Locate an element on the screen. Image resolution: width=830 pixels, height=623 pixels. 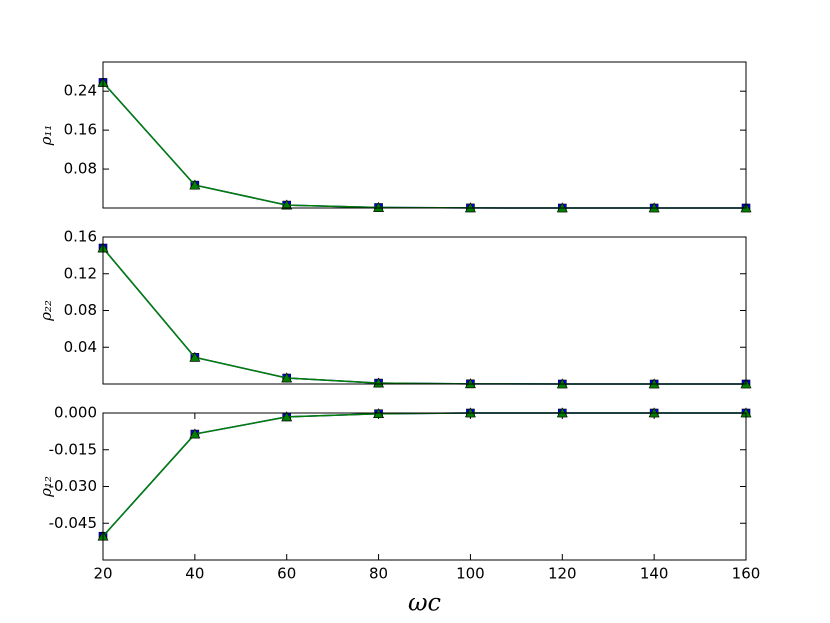
x-tick-label: 160 is located at coordinates (746, 574).